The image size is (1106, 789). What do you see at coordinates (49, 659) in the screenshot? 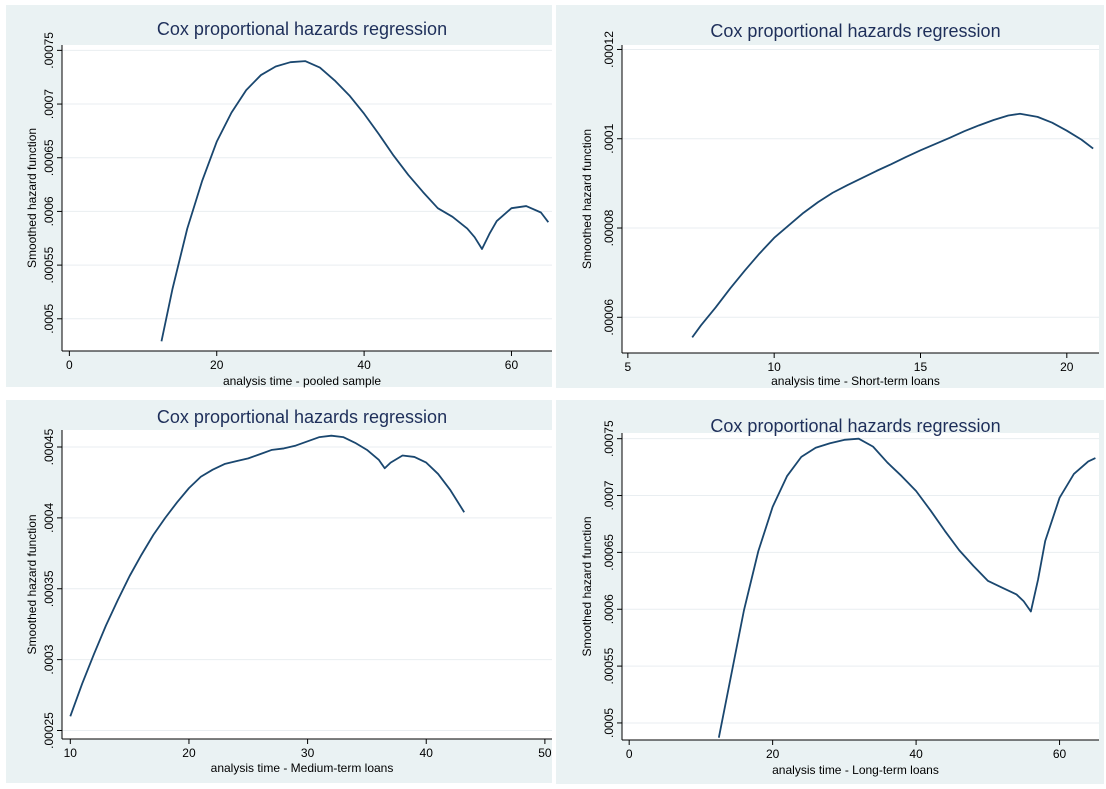
I see `y-tick-label: .0003` at bounding box center [49, 659].